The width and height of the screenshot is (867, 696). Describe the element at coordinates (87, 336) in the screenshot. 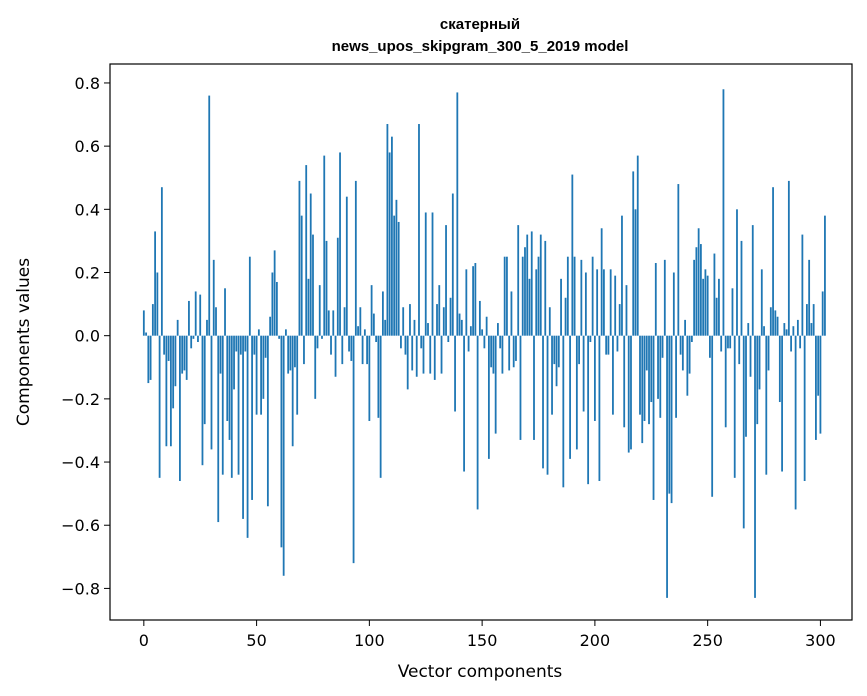

I see `y-tick-label: 0.0` at that location.